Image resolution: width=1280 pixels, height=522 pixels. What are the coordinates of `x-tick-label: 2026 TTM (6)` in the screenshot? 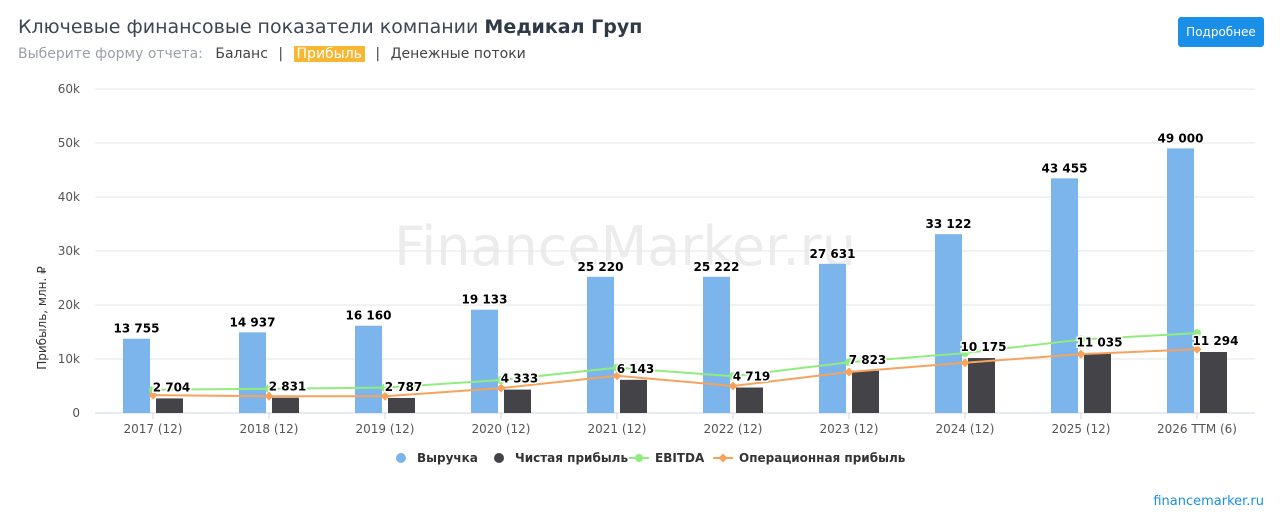 It's located at (1197, 429).